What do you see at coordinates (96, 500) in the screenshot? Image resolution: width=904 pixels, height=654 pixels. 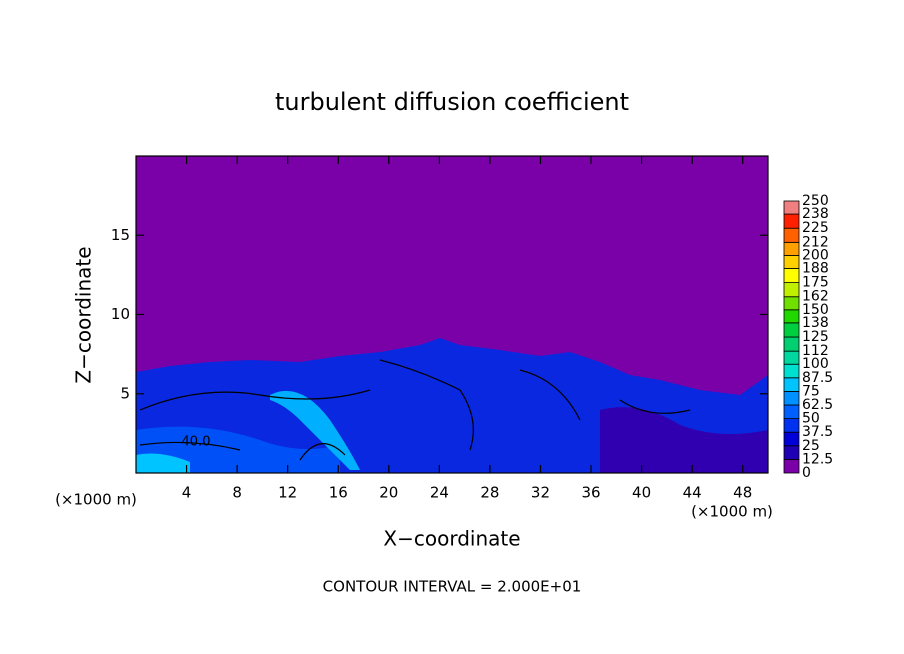 I see `y-unit: (×1000 m)` at bounding box center [96, 500].